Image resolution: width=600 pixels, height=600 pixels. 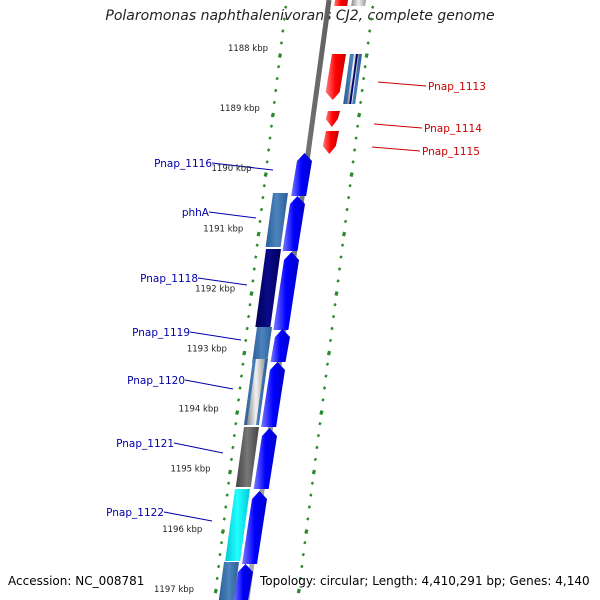 What do you see at coordinates (457, 87) in the screenshot?
I see `reverse-gene-label: Pnap_1113` at bounding box center [457, 87].